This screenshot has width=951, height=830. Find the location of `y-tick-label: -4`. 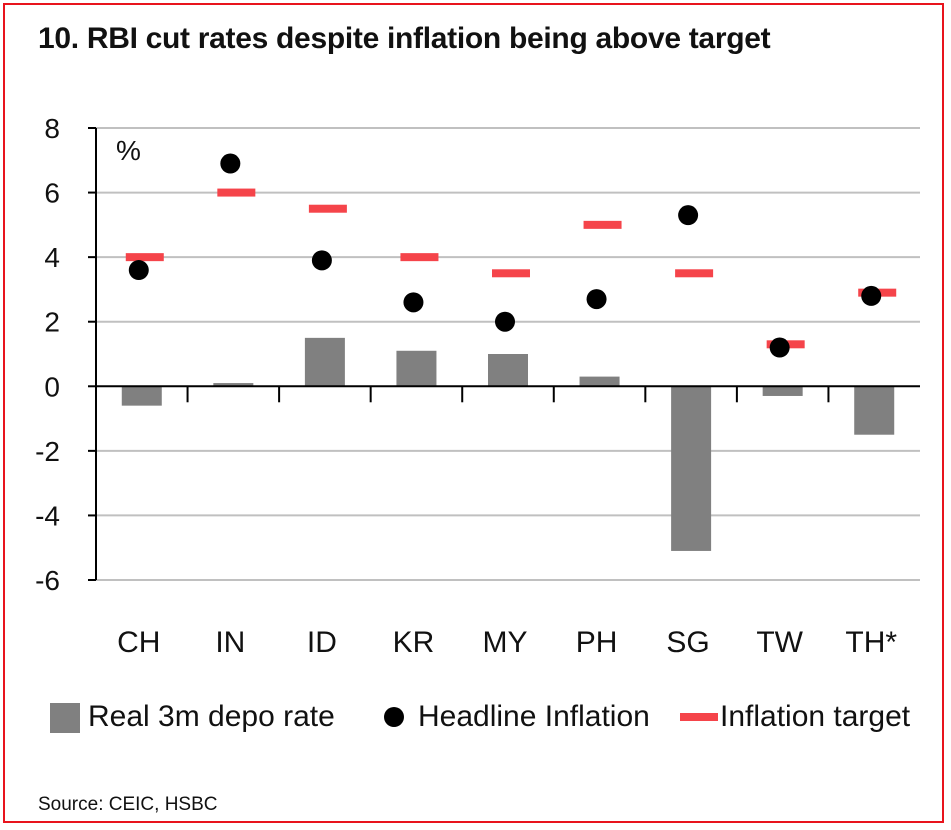

y-tick-label: -4 is located at coordinates (47, 515).